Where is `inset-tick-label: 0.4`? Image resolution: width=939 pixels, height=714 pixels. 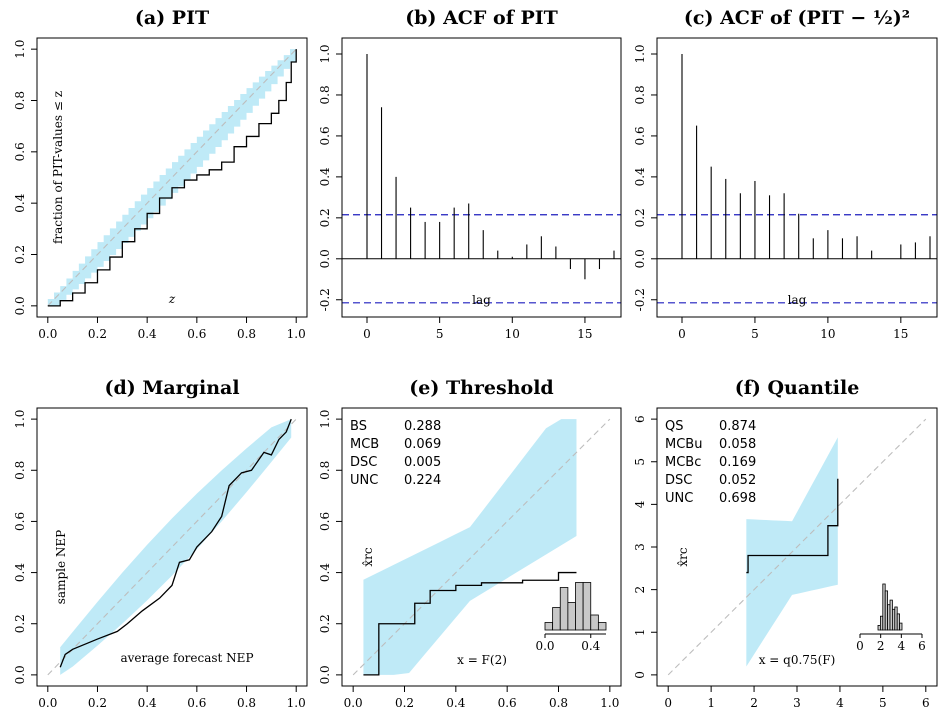 inset-tick-label: 0.4 is located at coordinates (590, 646).